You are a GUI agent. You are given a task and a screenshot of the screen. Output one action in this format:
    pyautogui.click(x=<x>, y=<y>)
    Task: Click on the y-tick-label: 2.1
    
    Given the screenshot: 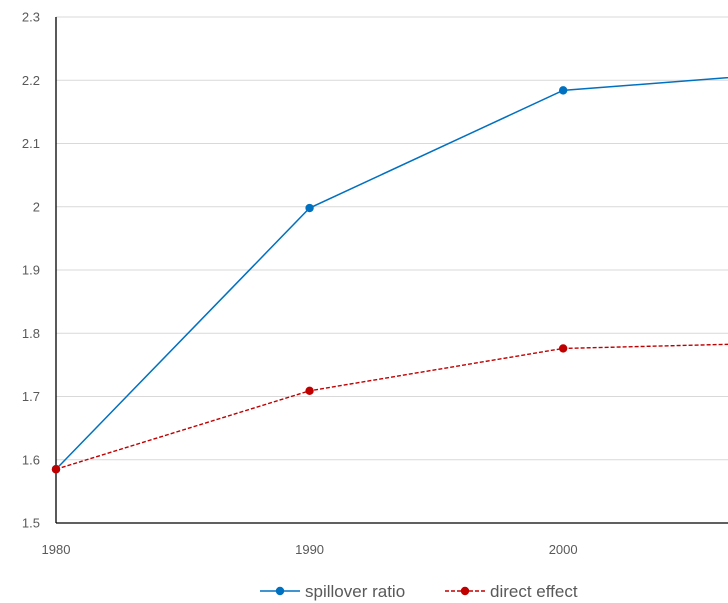 What is the action you would take?
    pyautogui.click(x=31, y=143)
    